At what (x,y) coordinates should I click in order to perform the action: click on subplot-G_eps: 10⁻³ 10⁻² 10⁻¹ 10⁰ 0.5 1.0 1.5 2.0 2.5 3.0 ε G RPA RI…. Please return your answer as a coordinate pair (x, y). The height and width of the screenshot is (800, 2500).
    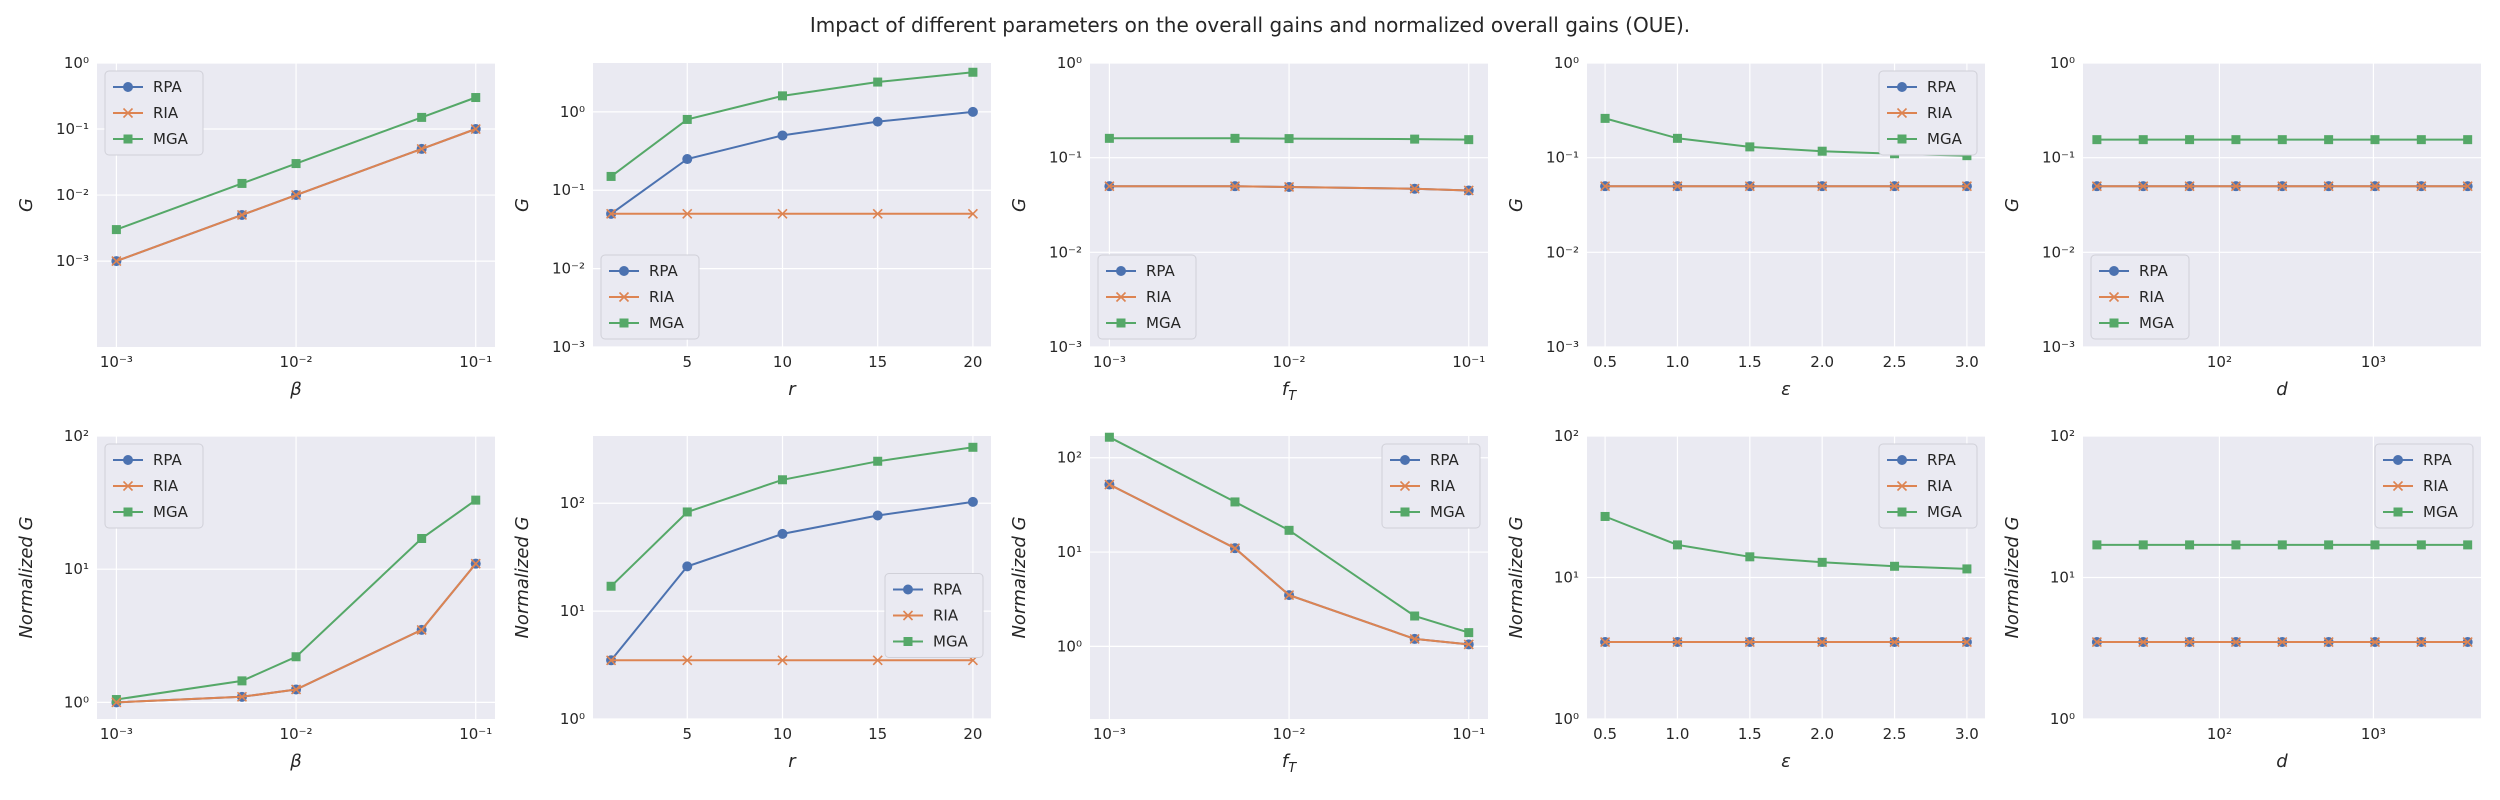
    Looking at the image, I should click on (1745, 227).